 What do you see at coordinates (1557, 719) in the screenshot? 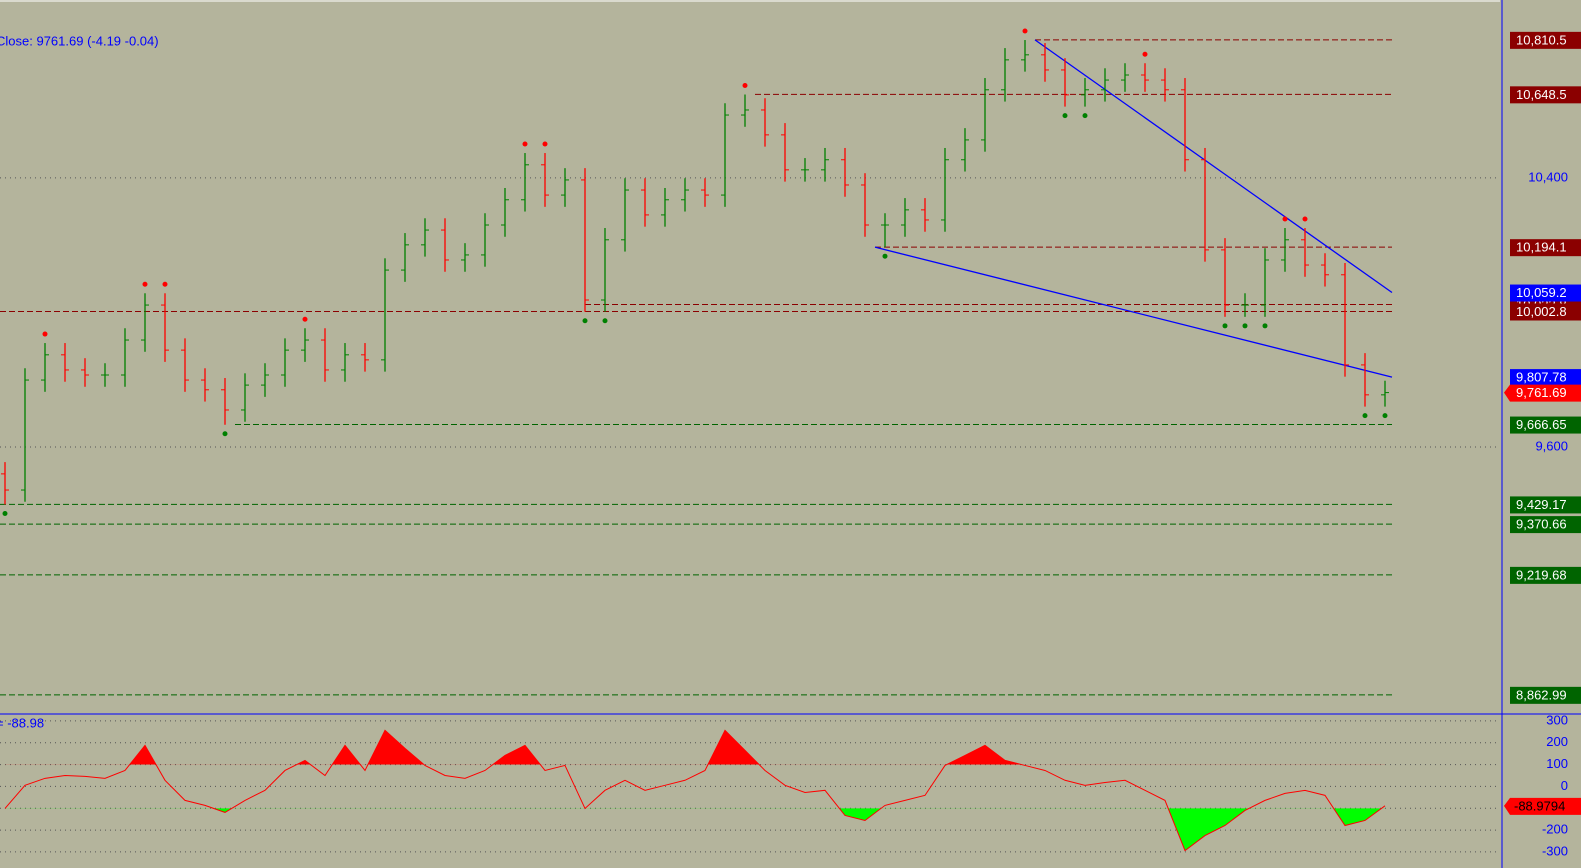
I see `indicator-tick-label: 300` at bounding box center [1557, 719].